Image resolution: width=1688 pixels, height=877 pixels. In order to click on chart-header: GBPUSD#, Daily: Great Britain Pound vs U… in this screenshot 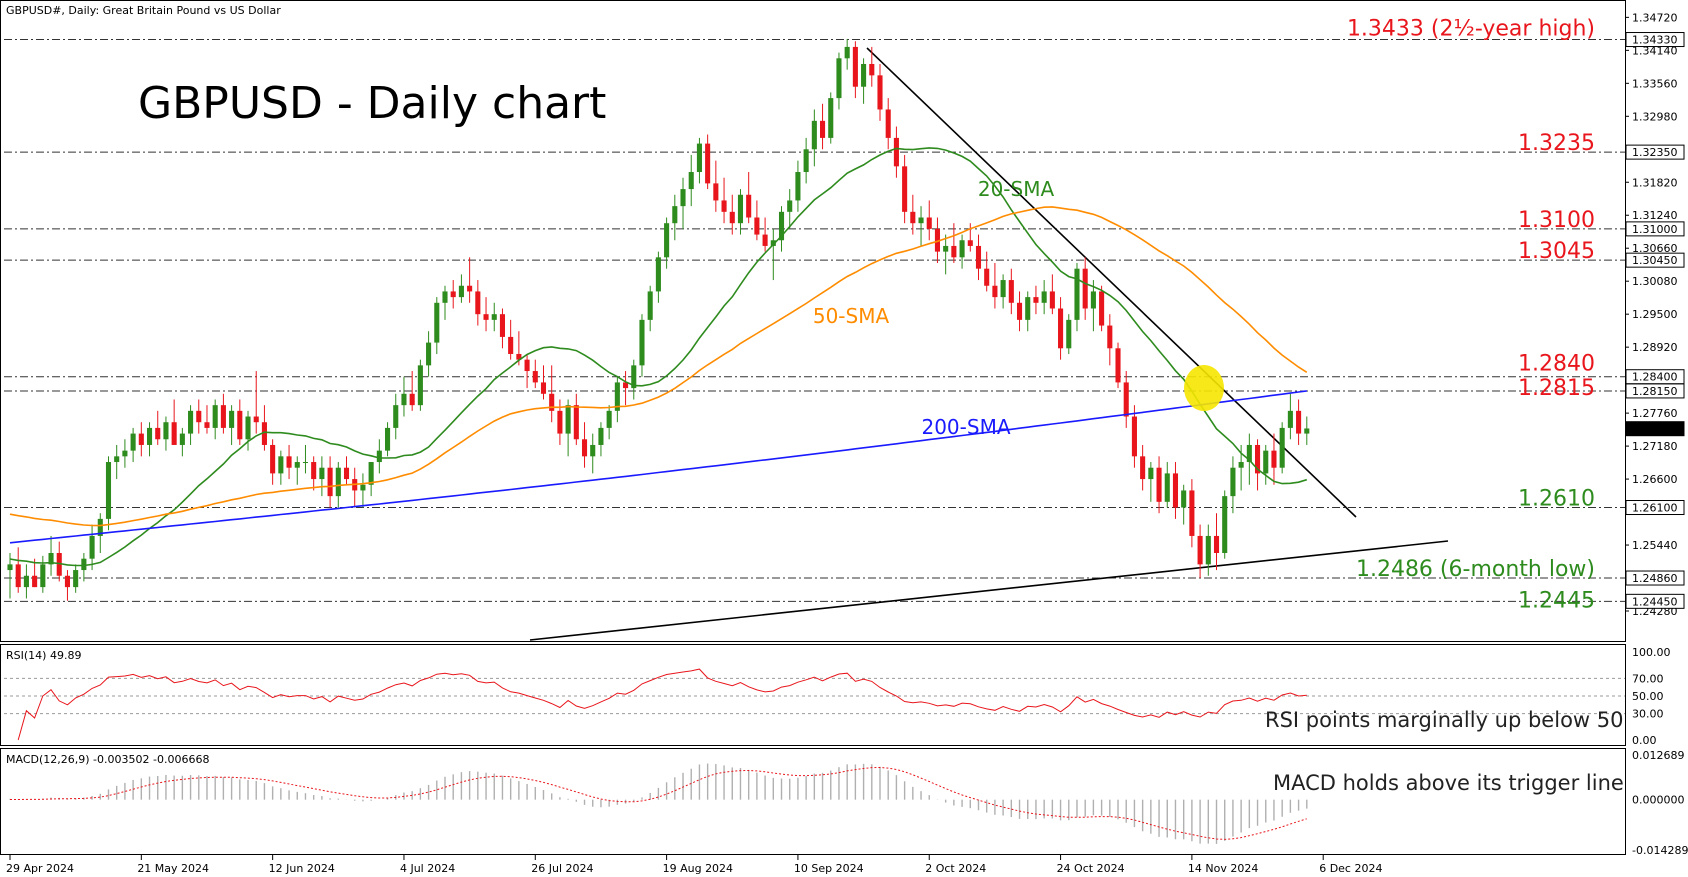, I will do `click(143, 10)`.